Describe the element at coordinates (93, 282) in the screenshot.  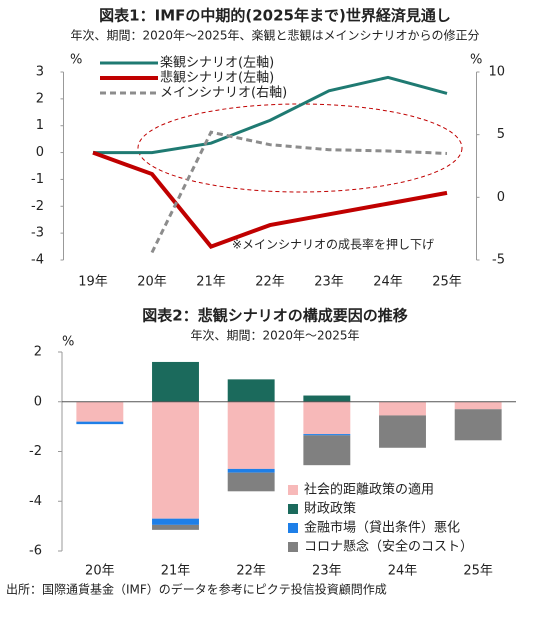
I see `x-tick-label: 19年` at that location.